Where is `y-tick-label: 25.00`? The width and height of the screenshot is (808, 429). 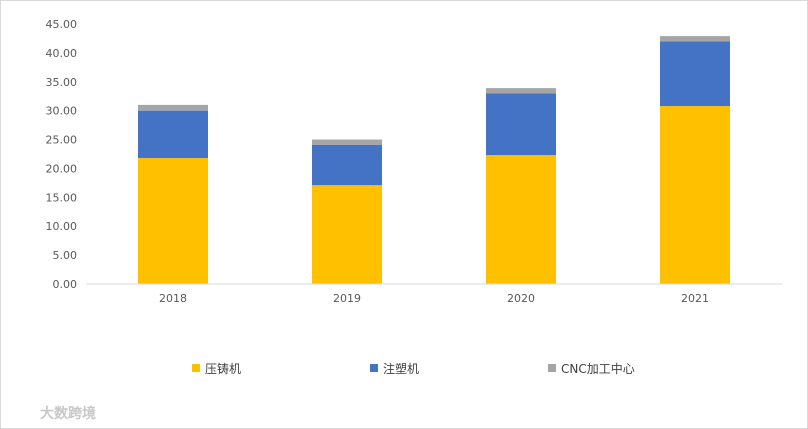
y-tick-label: 25.00 is located at coordinates (62, 140).